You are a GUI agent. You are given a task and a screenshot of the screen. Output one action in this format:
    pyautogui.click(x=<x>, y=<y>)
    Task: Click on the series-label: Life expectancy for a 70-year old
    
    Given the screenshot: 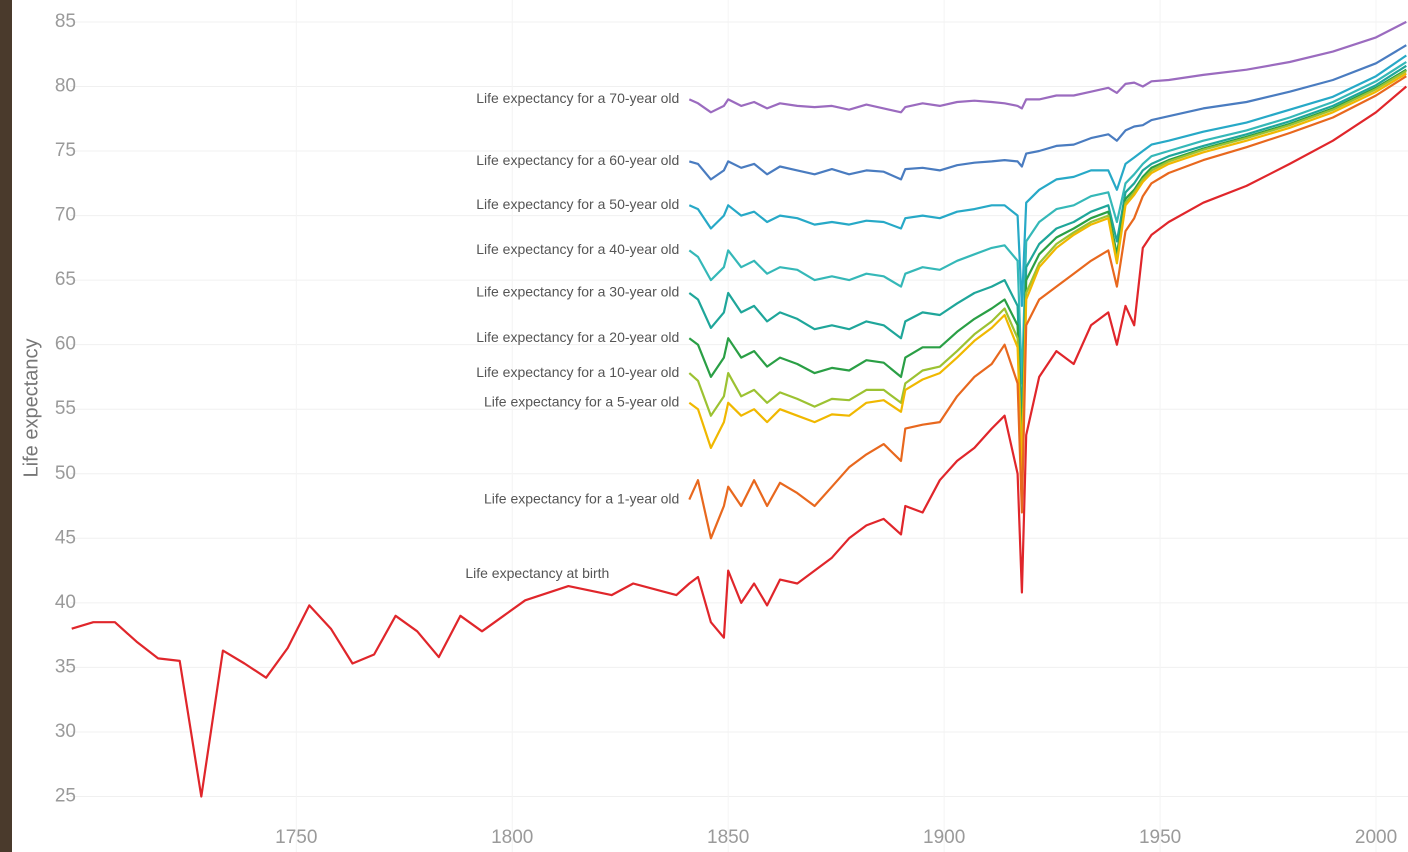 What is the action you would take?
    pyautogui.click(x=577, y=98)
    